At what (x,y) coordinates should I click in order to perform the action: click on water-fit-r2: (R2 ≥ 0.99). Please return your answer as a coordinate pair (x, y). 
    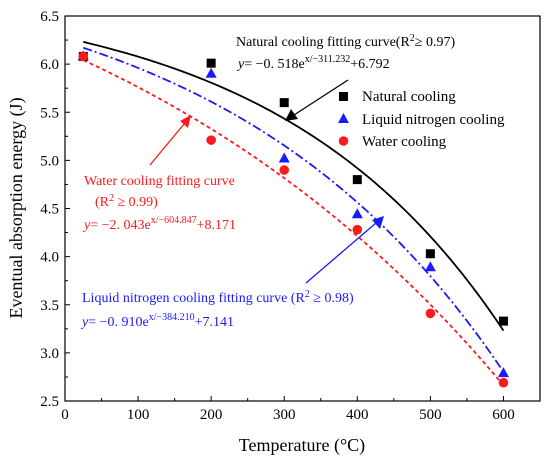
    Looking at the image, I should click on (126, 201).